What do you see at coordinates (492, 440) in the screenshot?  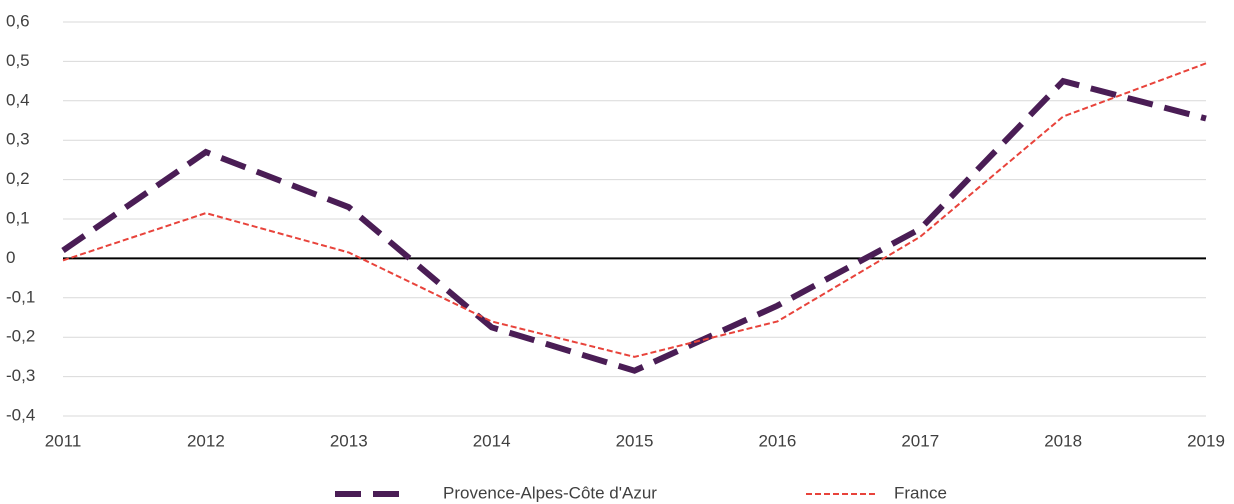 I see `x-tick-label: 2014` at bounding box center [492, 440].